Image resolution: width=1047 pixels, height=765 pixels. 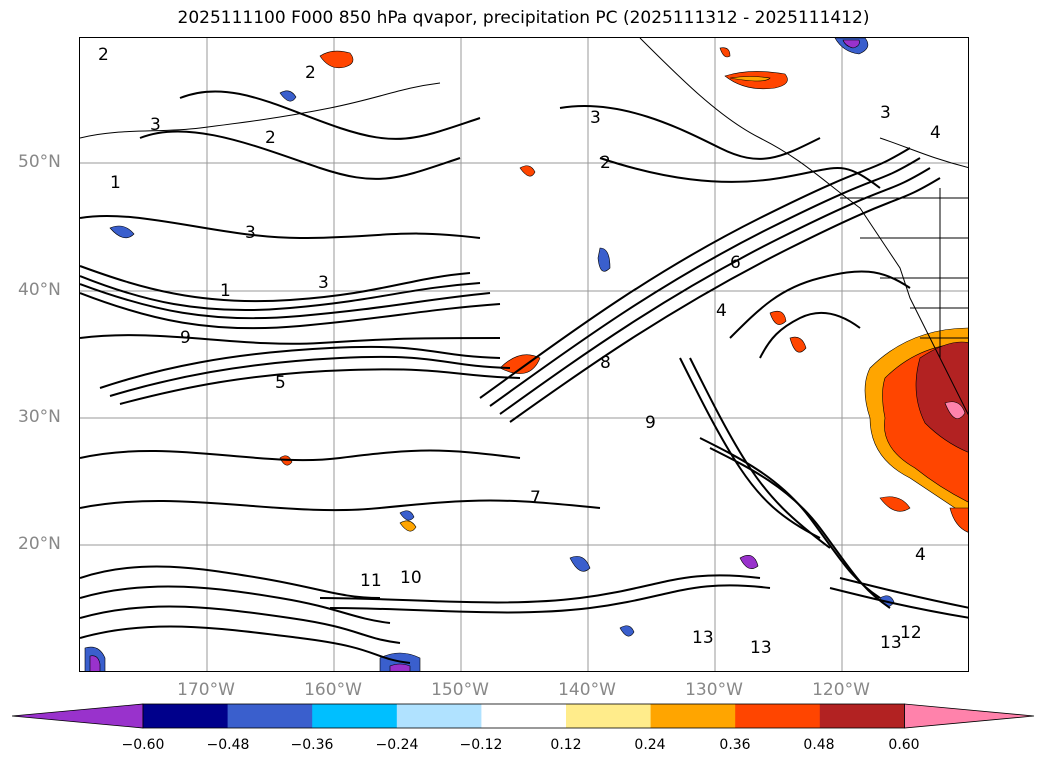 I want to click on colorbar-tick: 0.24, so click(x=650, y=745).